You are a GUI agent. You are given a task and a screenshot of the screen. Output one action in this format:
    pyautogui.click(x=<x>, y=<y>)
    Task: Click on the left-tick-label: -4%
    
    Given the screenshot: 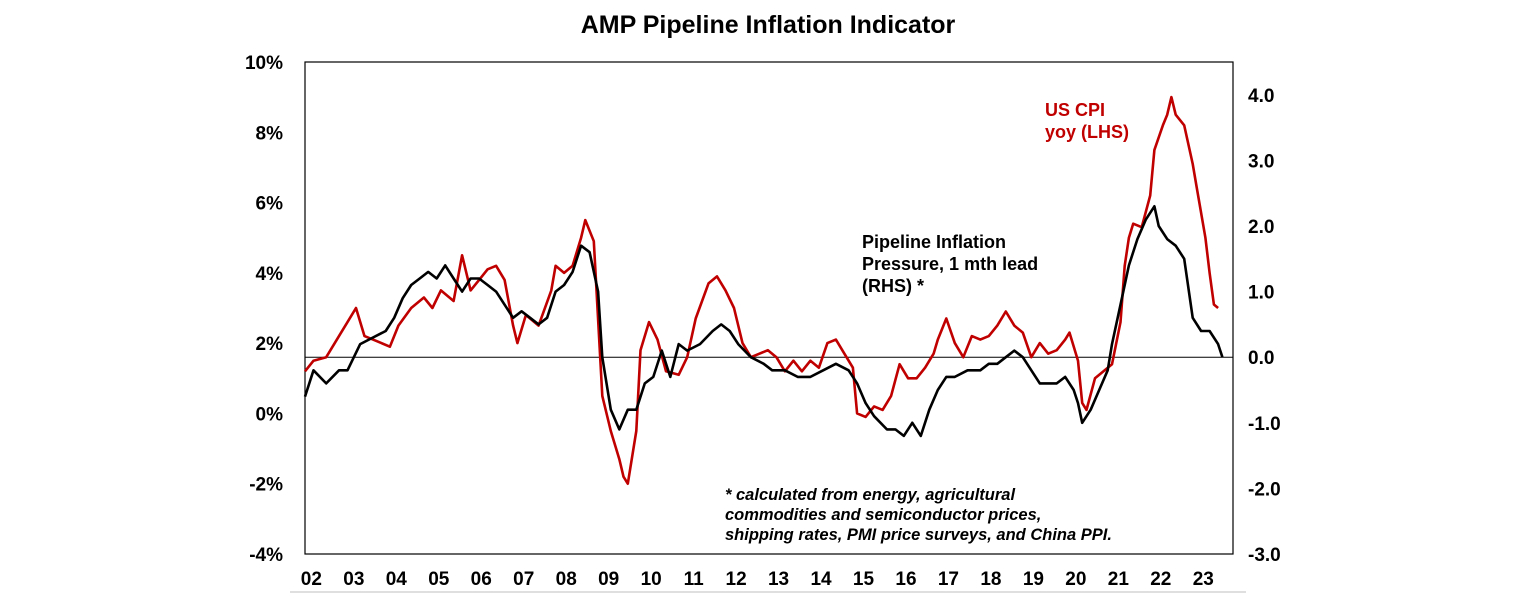 What is the action you would take?
    pyautogui.click(x=266, y=555)
    